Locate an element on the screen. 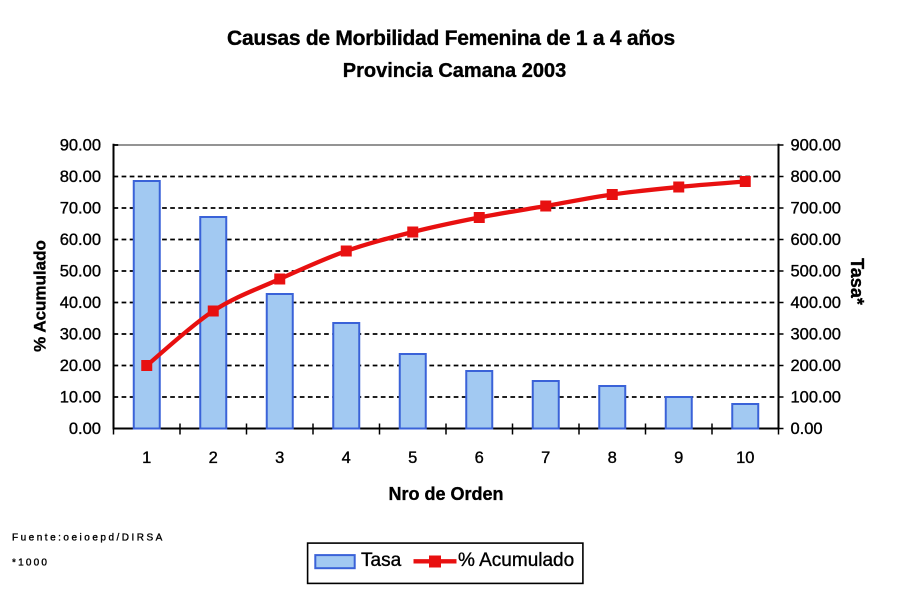 Image resolution: width=900 pixels, height=600 pixels. svg-text: *1000 is located at coordinates (30, 563).